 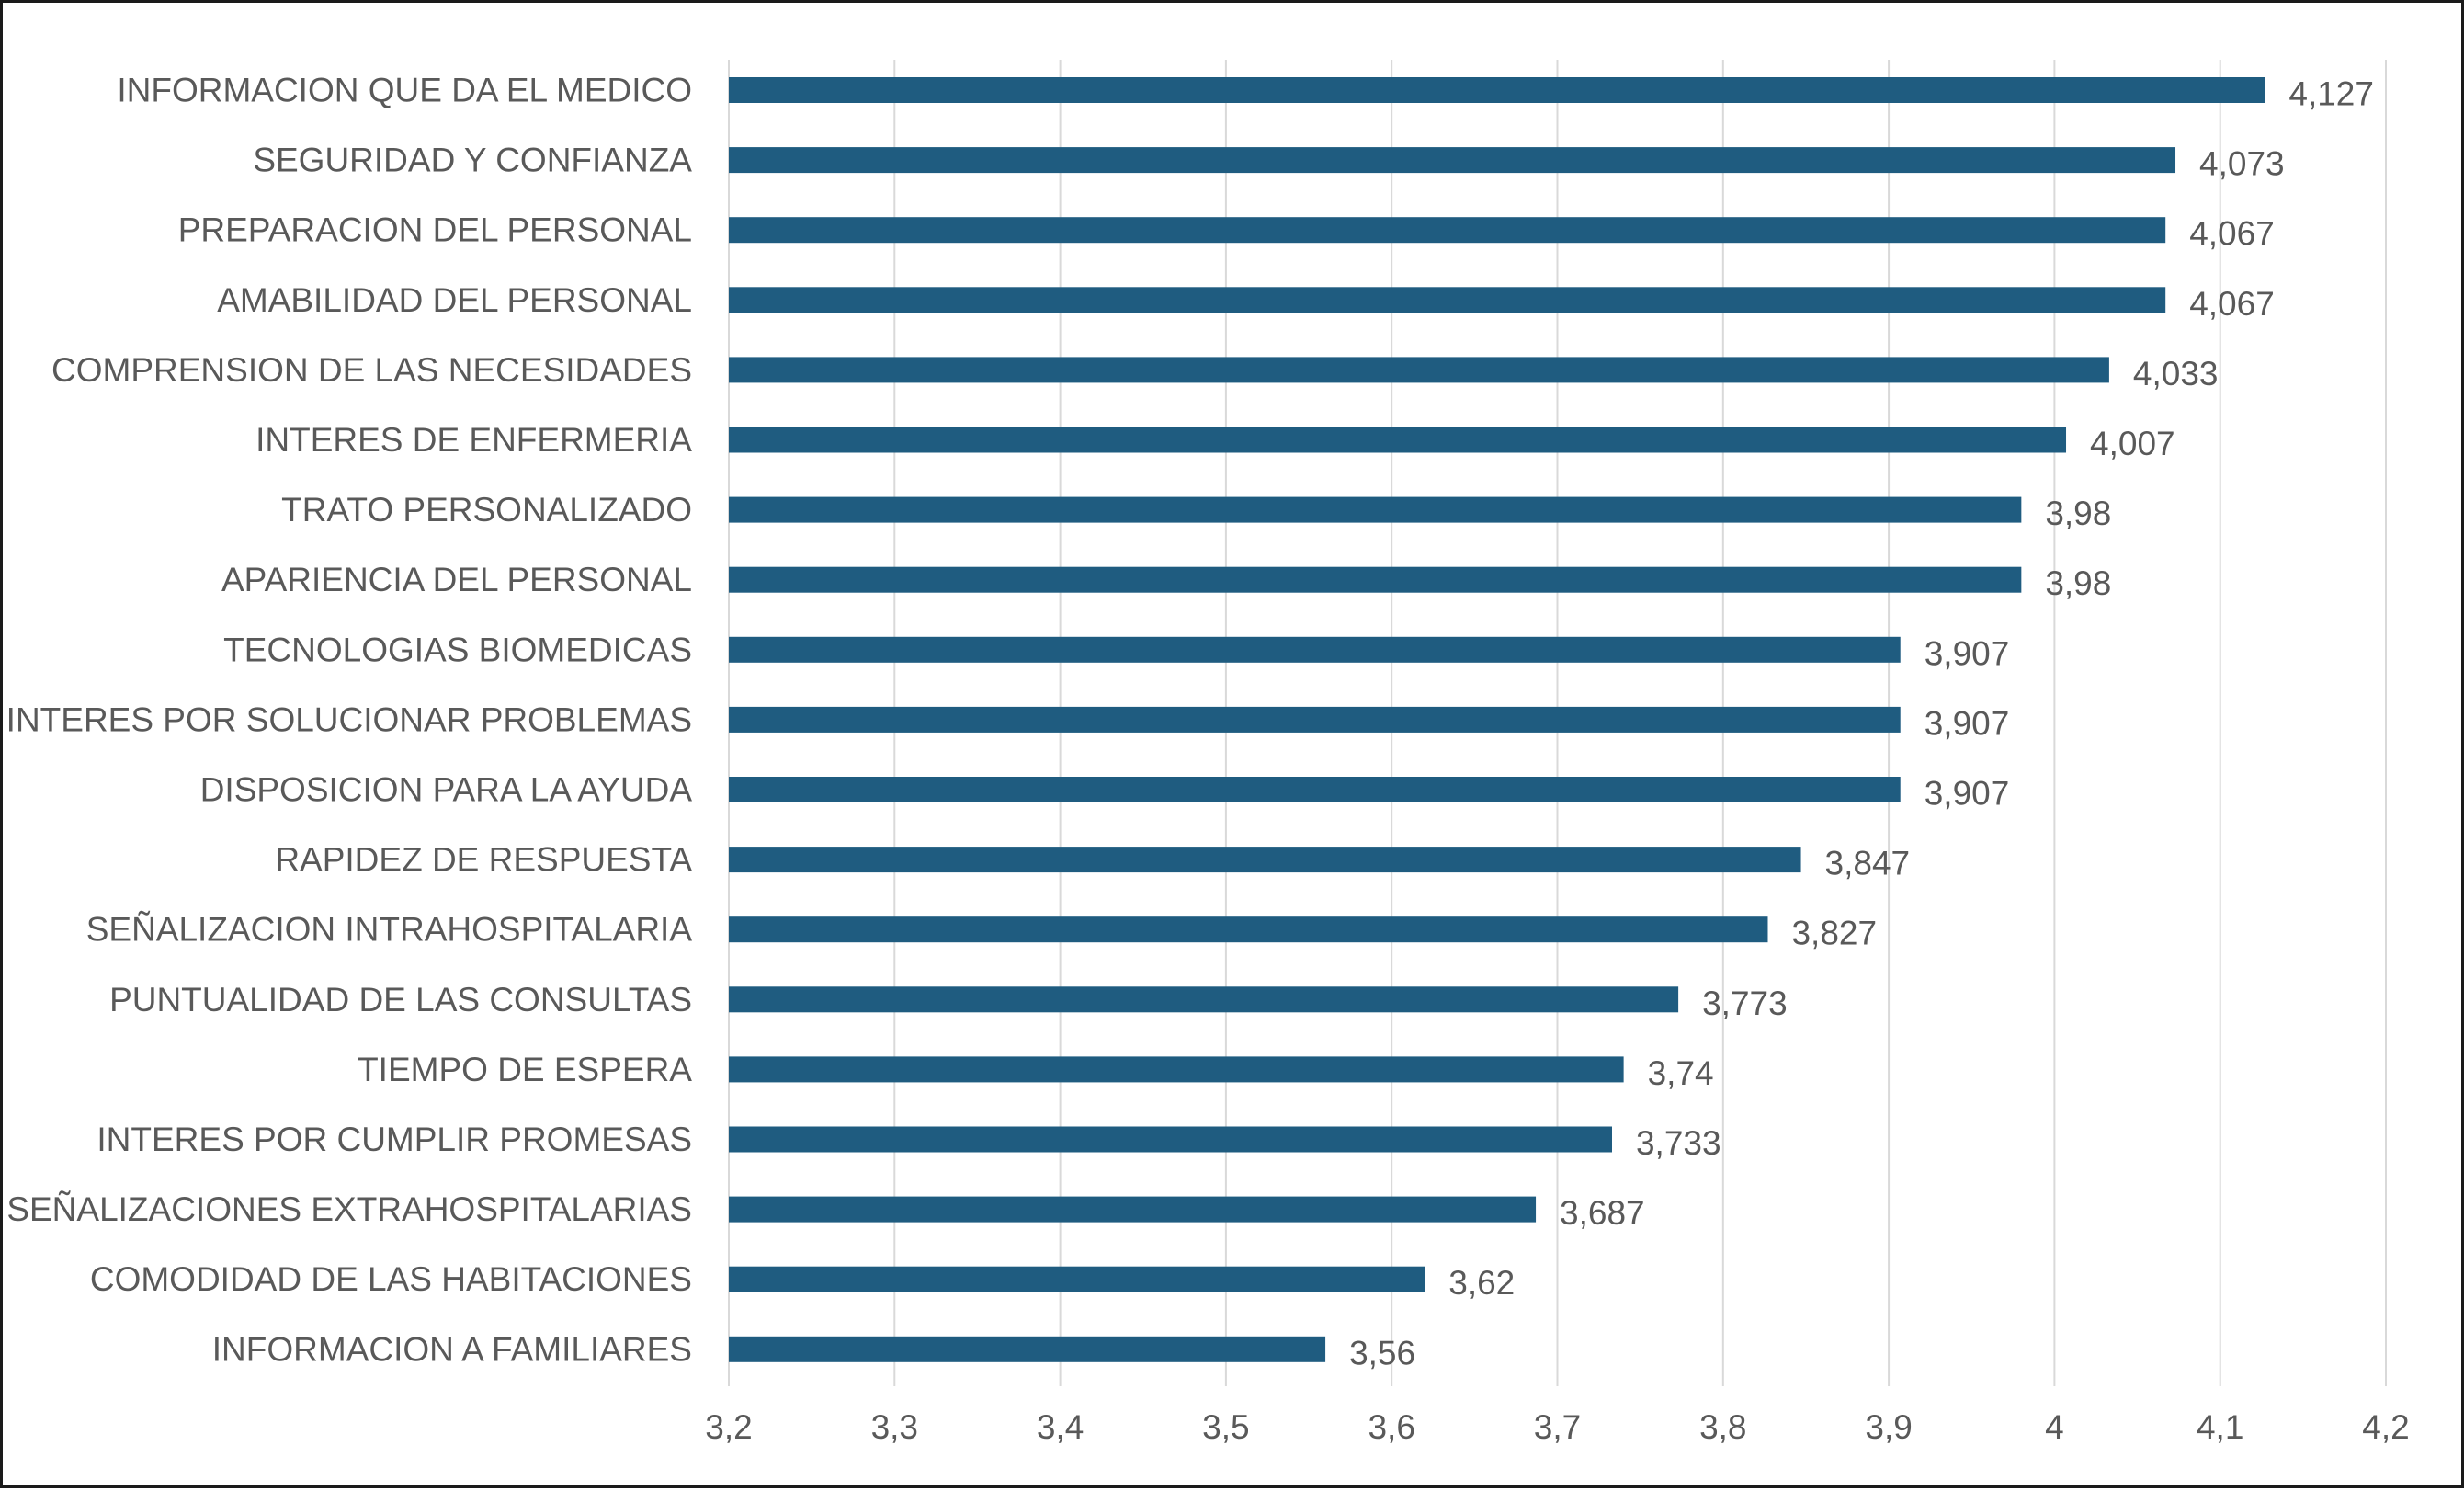 What do you see at coordinates (729, 1427) in the screenshot?
I see `x-tick-label-0: 3,2` at bounding box center [729, 1427].